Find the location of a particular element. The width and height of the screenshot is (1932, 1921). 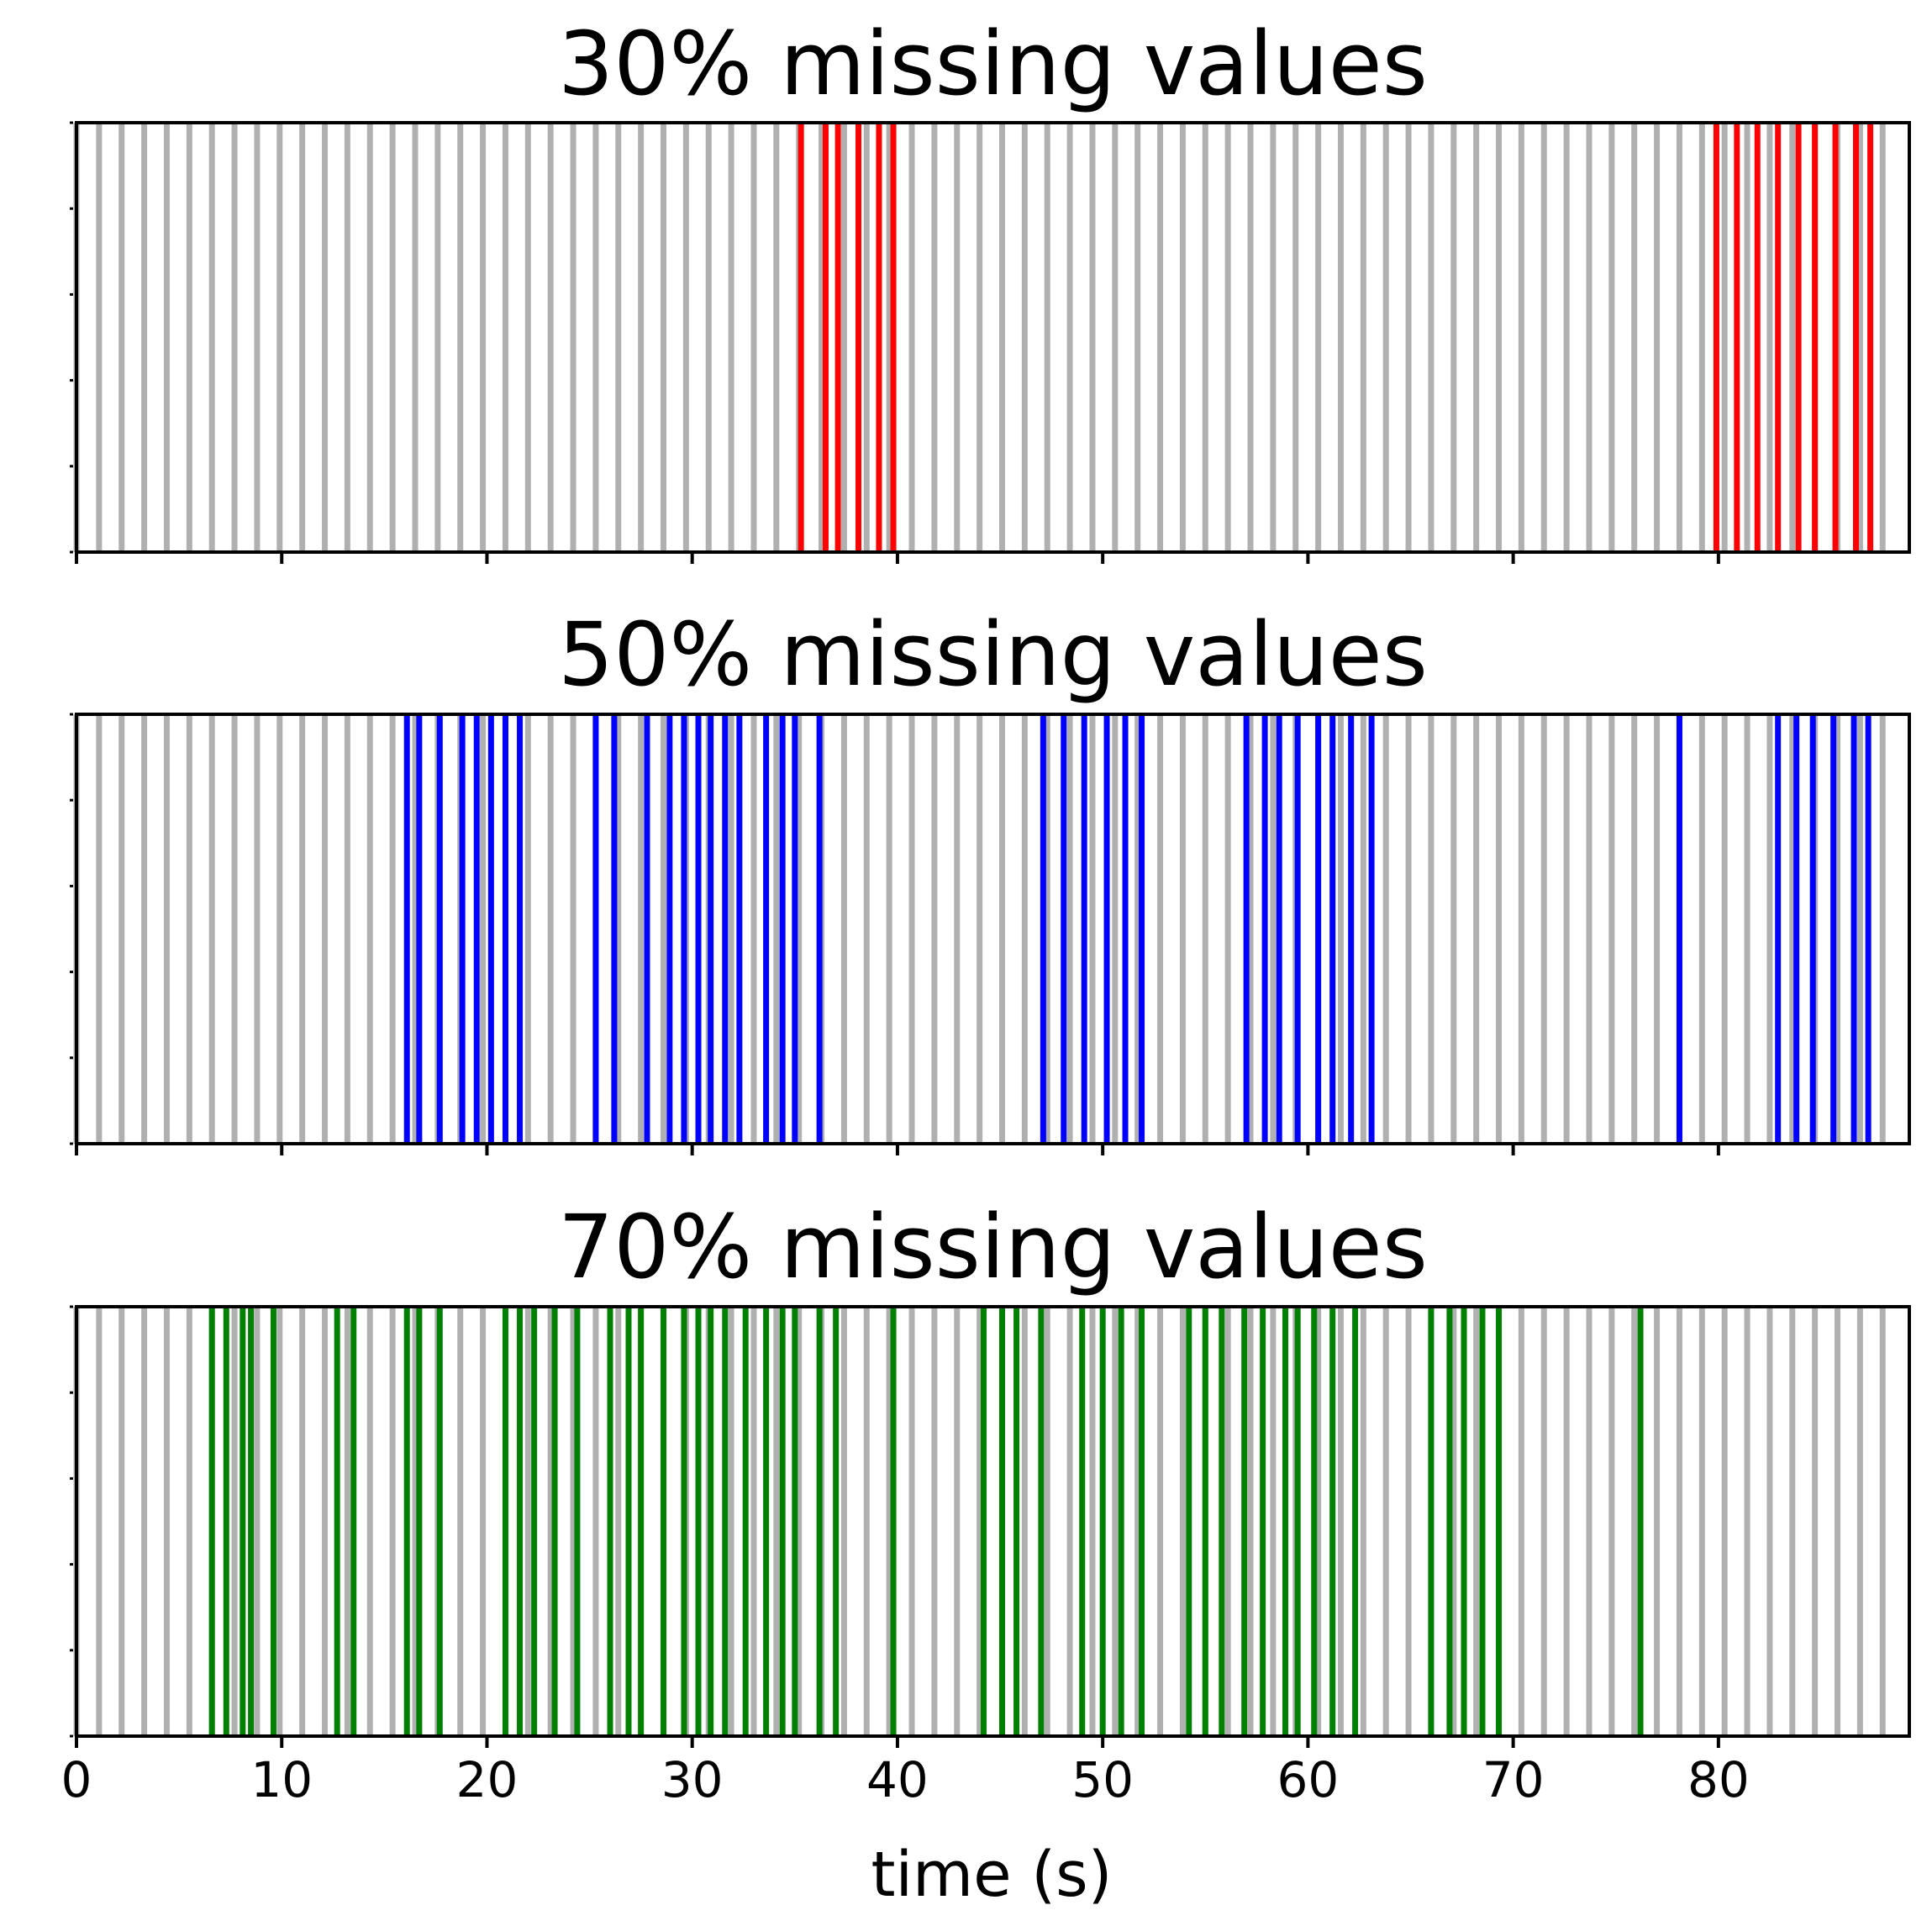

x-tick-label: 10 is located at coordinates (281, 1779).